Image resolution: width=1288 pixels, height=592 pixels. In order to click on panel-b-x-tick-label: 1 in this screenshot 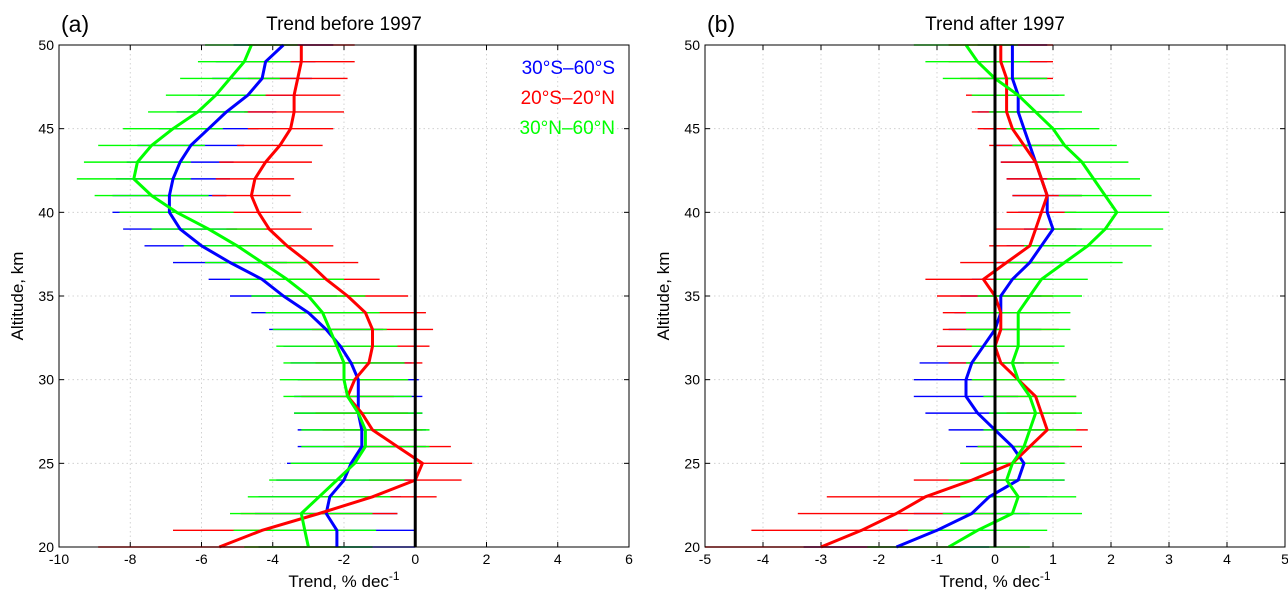, I will do `click(1053, 559)`.